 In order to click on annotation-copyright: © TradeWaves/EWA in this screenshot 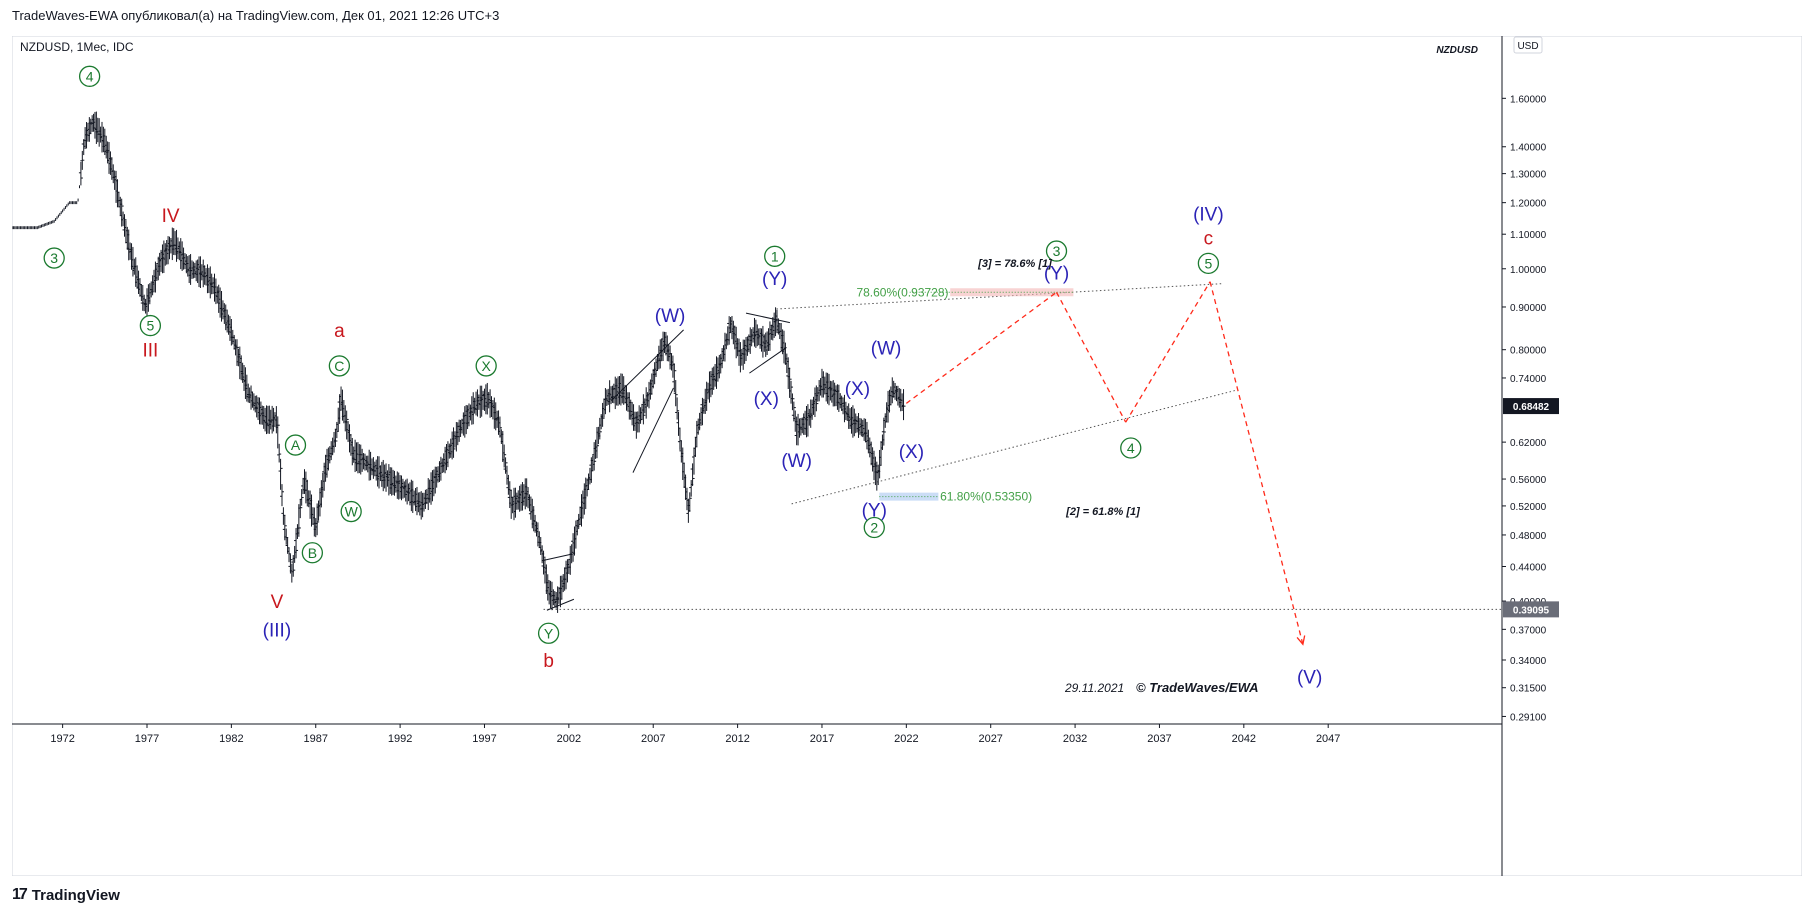, I will do `click(1197, 687)`.